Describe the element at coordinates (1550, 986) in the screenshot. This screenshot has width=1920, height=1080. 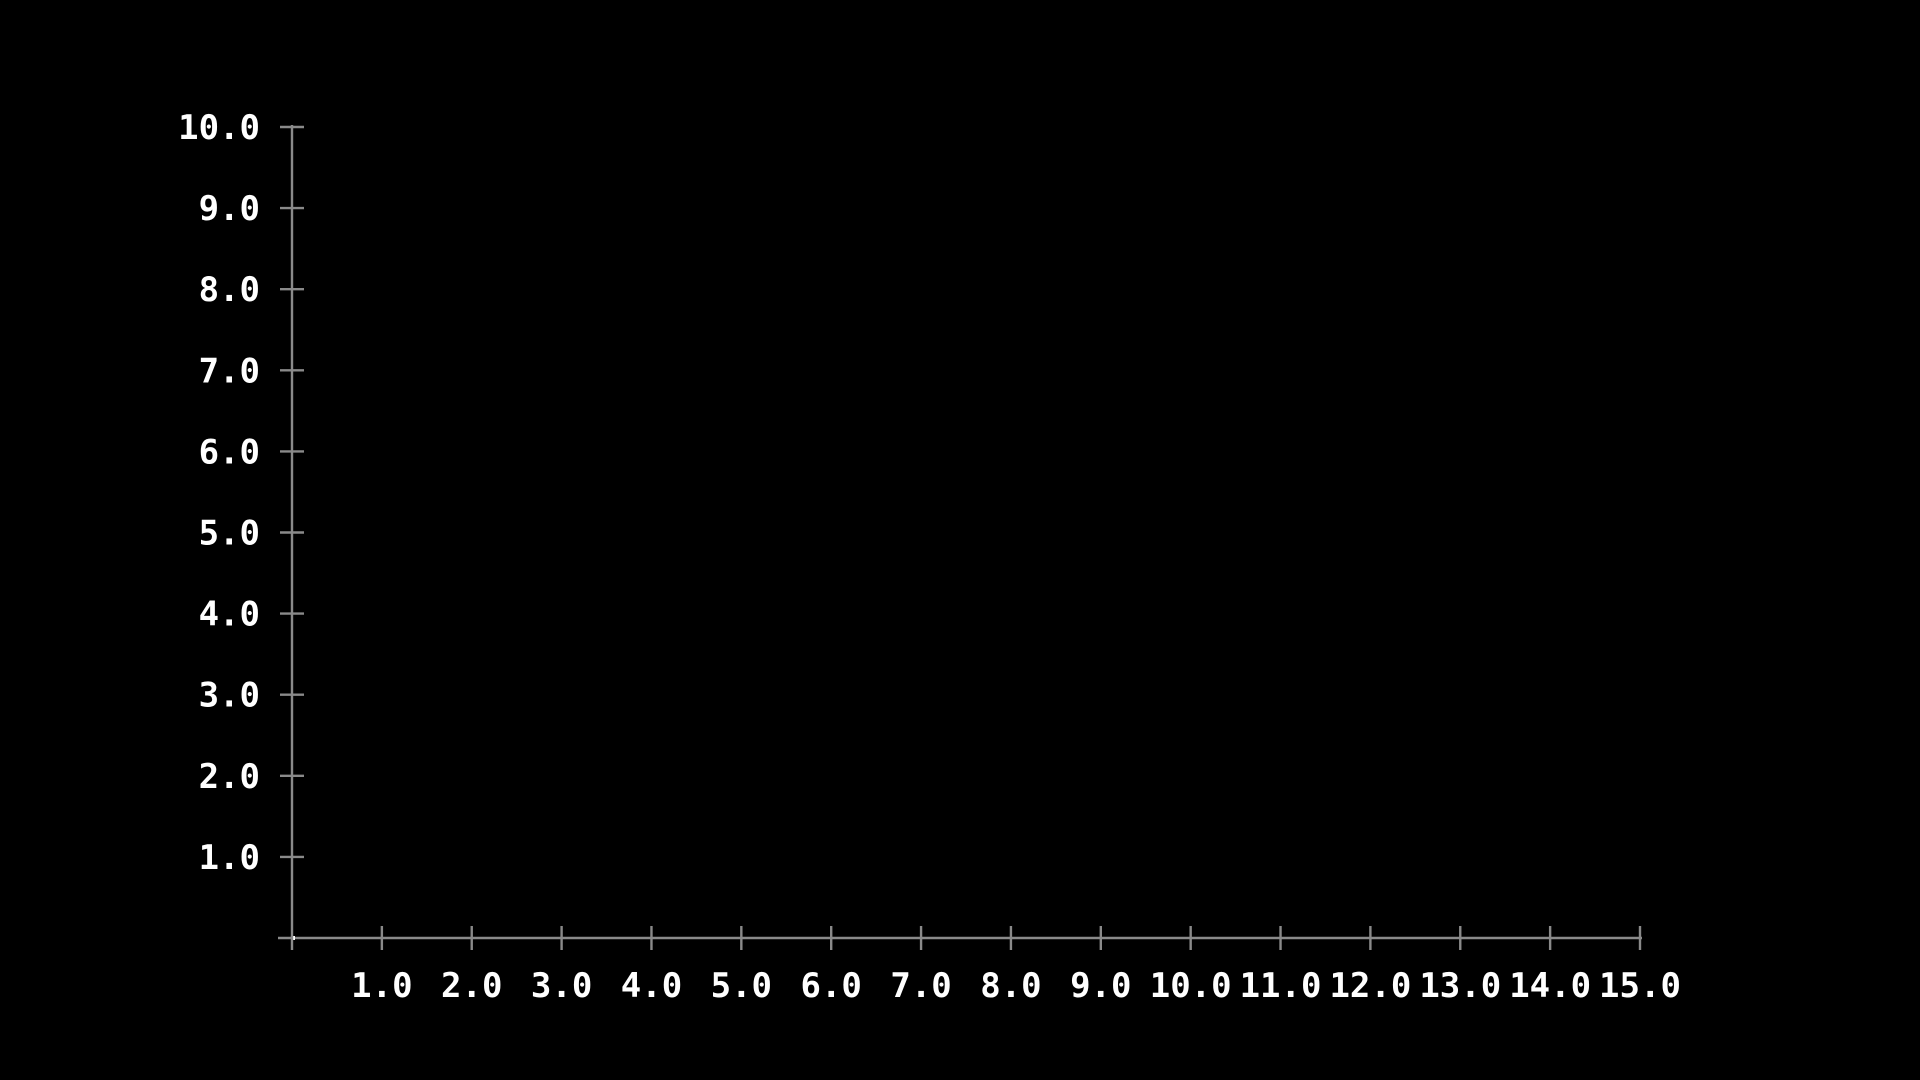
I see `x-tick-label: 14.0` at that location.